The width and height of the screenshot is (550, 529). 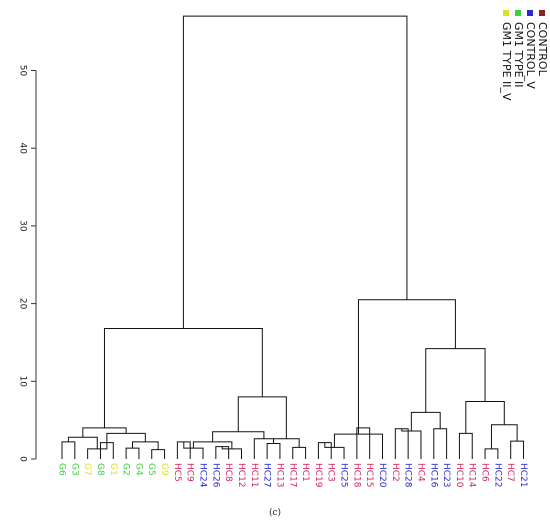 What do you see at coordinates (510, 472) in the screenshot?
I see `leaf-label: HC7` at bounding box center [510, 472].